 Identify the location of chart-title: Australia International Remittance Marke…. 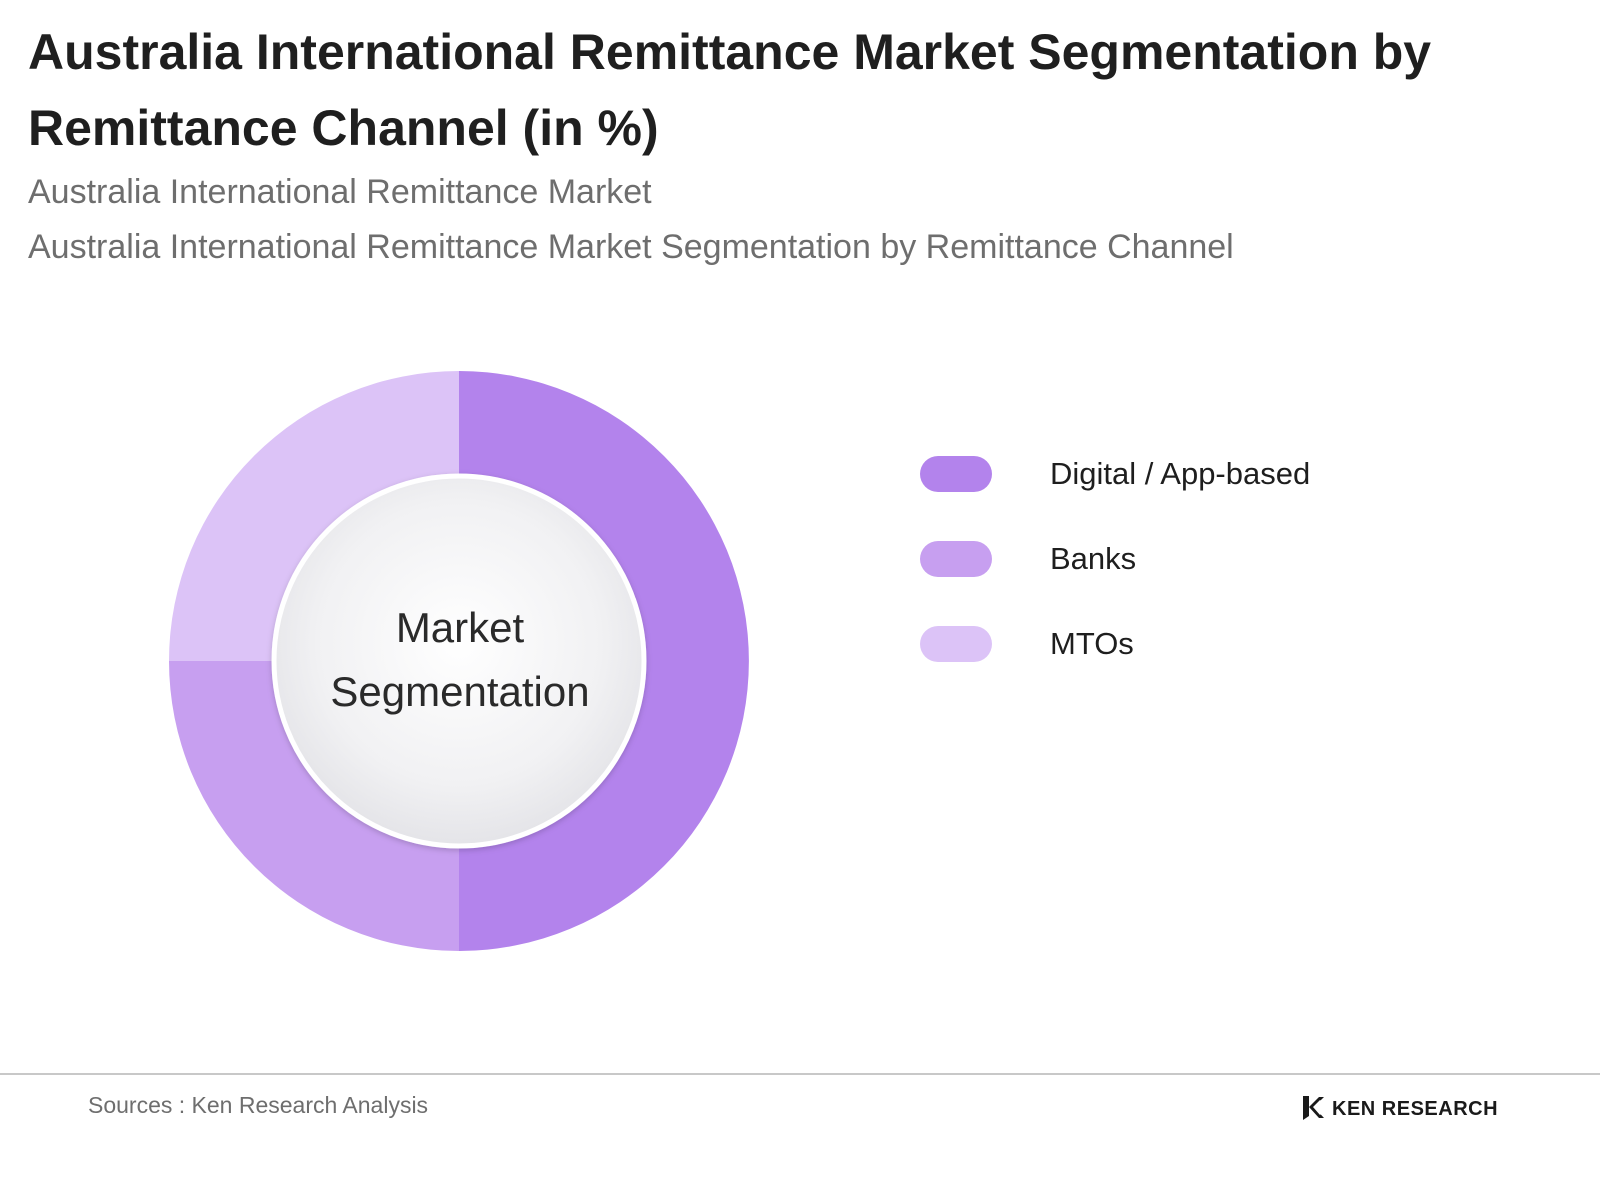
(730, 90).